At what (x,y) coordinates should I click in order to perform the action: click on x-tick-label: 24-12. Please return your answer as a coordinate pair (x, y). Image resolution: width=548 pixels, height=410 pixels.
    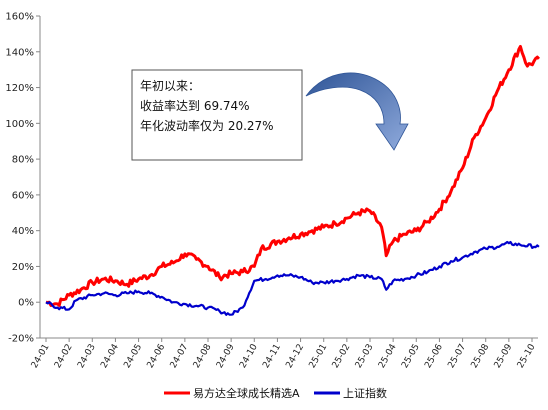
    Looking at the image, I should click on (295, 357).